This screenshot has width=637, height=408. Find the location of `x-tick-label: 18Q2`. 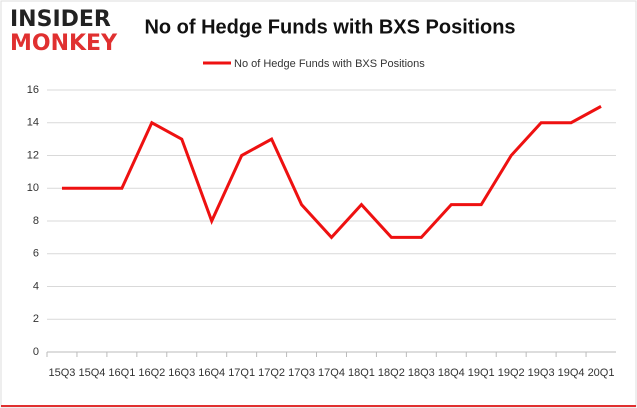

x-tick-label: 18Q2 is located at coordinates (391, 373).